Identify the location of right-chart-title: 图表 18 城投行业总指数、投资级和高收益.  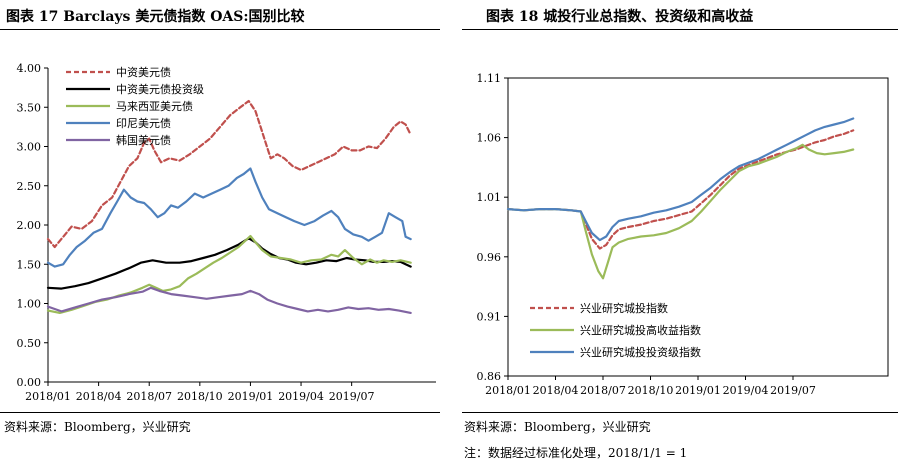
(620, 17).